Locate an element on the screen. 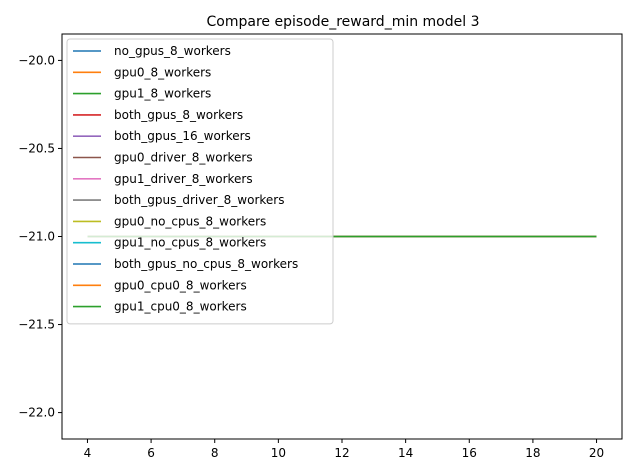 The image size is (630, 470). y-tick-label: −22.0 is located at coordinates (36, 413).